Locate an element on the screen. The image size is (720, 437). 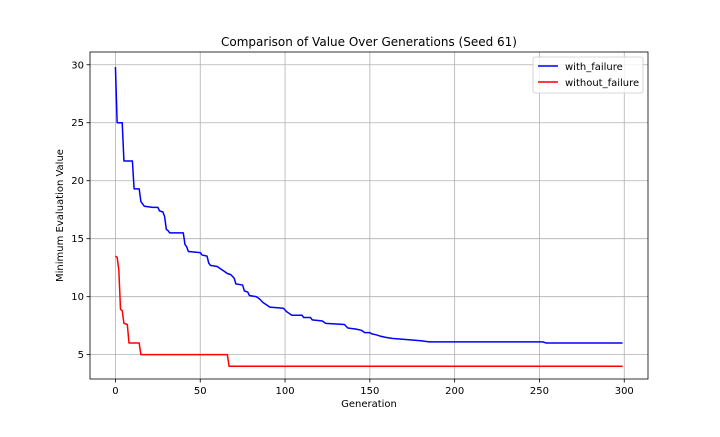
y-tick-label: 20 is located at coordinates (77, 181).